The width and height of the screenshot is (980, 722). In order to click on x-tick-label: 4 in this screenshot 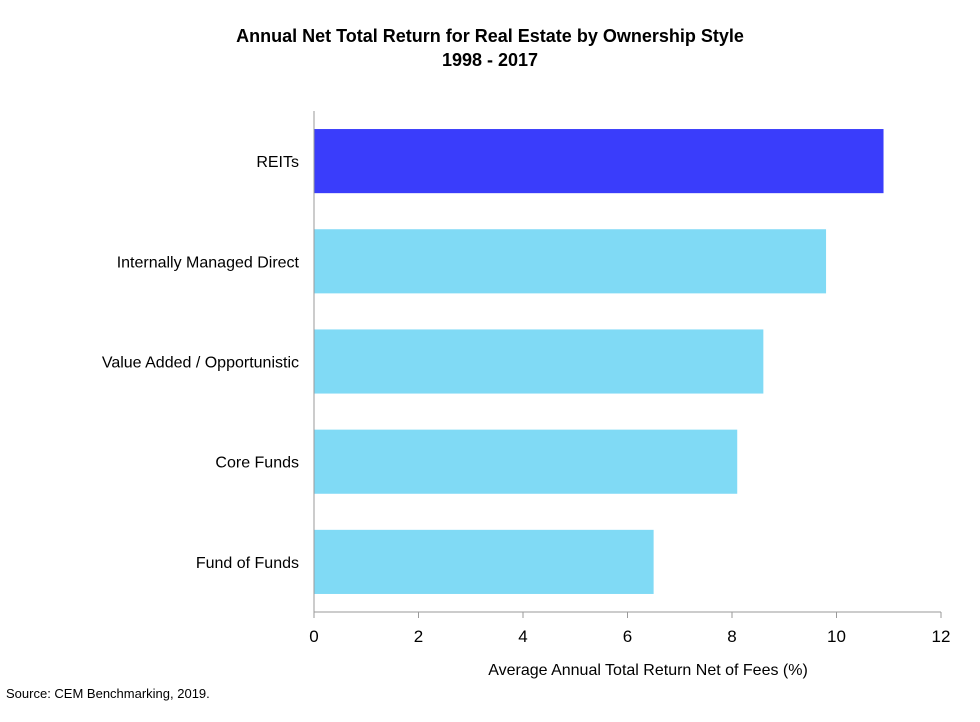, I will do `click(522, 636)`.